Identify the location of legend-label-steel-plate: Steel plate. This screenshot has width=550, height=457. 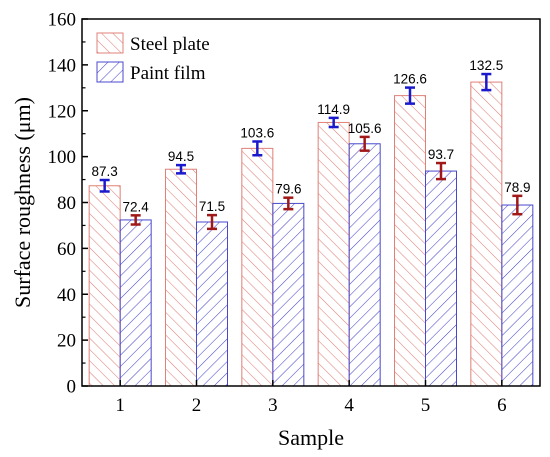
(170, 44).